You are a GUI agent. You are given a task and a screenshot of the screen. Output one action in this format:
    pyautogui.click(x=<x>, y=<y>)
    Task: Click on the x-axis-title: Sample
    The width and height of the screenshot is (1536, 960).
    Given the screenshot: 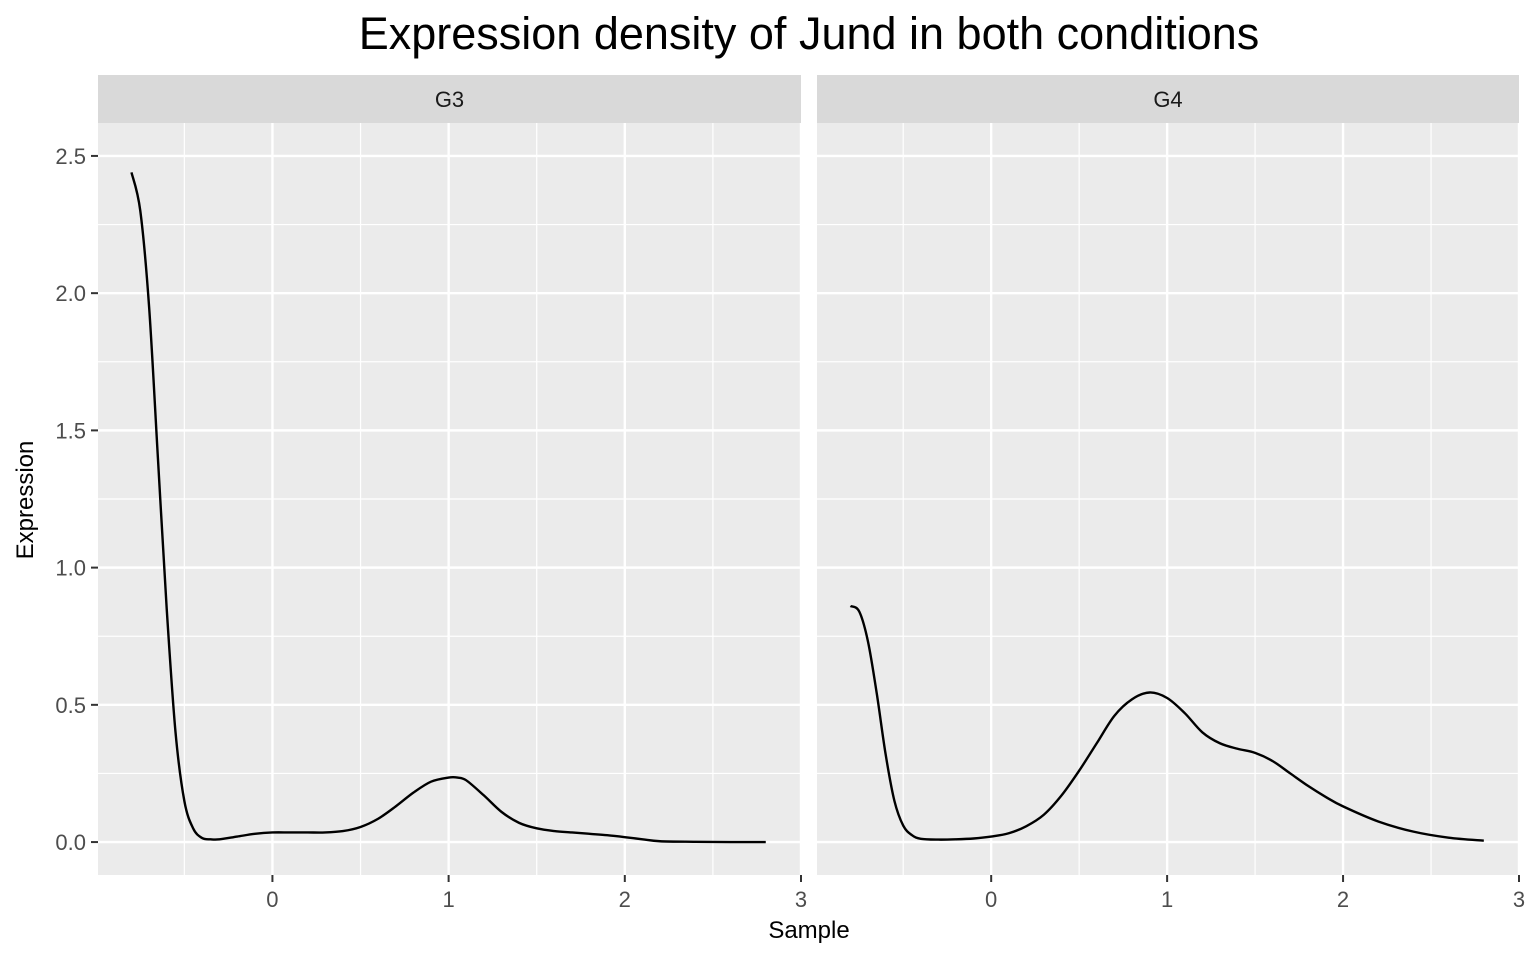 What is the action you would take?
    pyautogui.click(x=808, y=930)
    